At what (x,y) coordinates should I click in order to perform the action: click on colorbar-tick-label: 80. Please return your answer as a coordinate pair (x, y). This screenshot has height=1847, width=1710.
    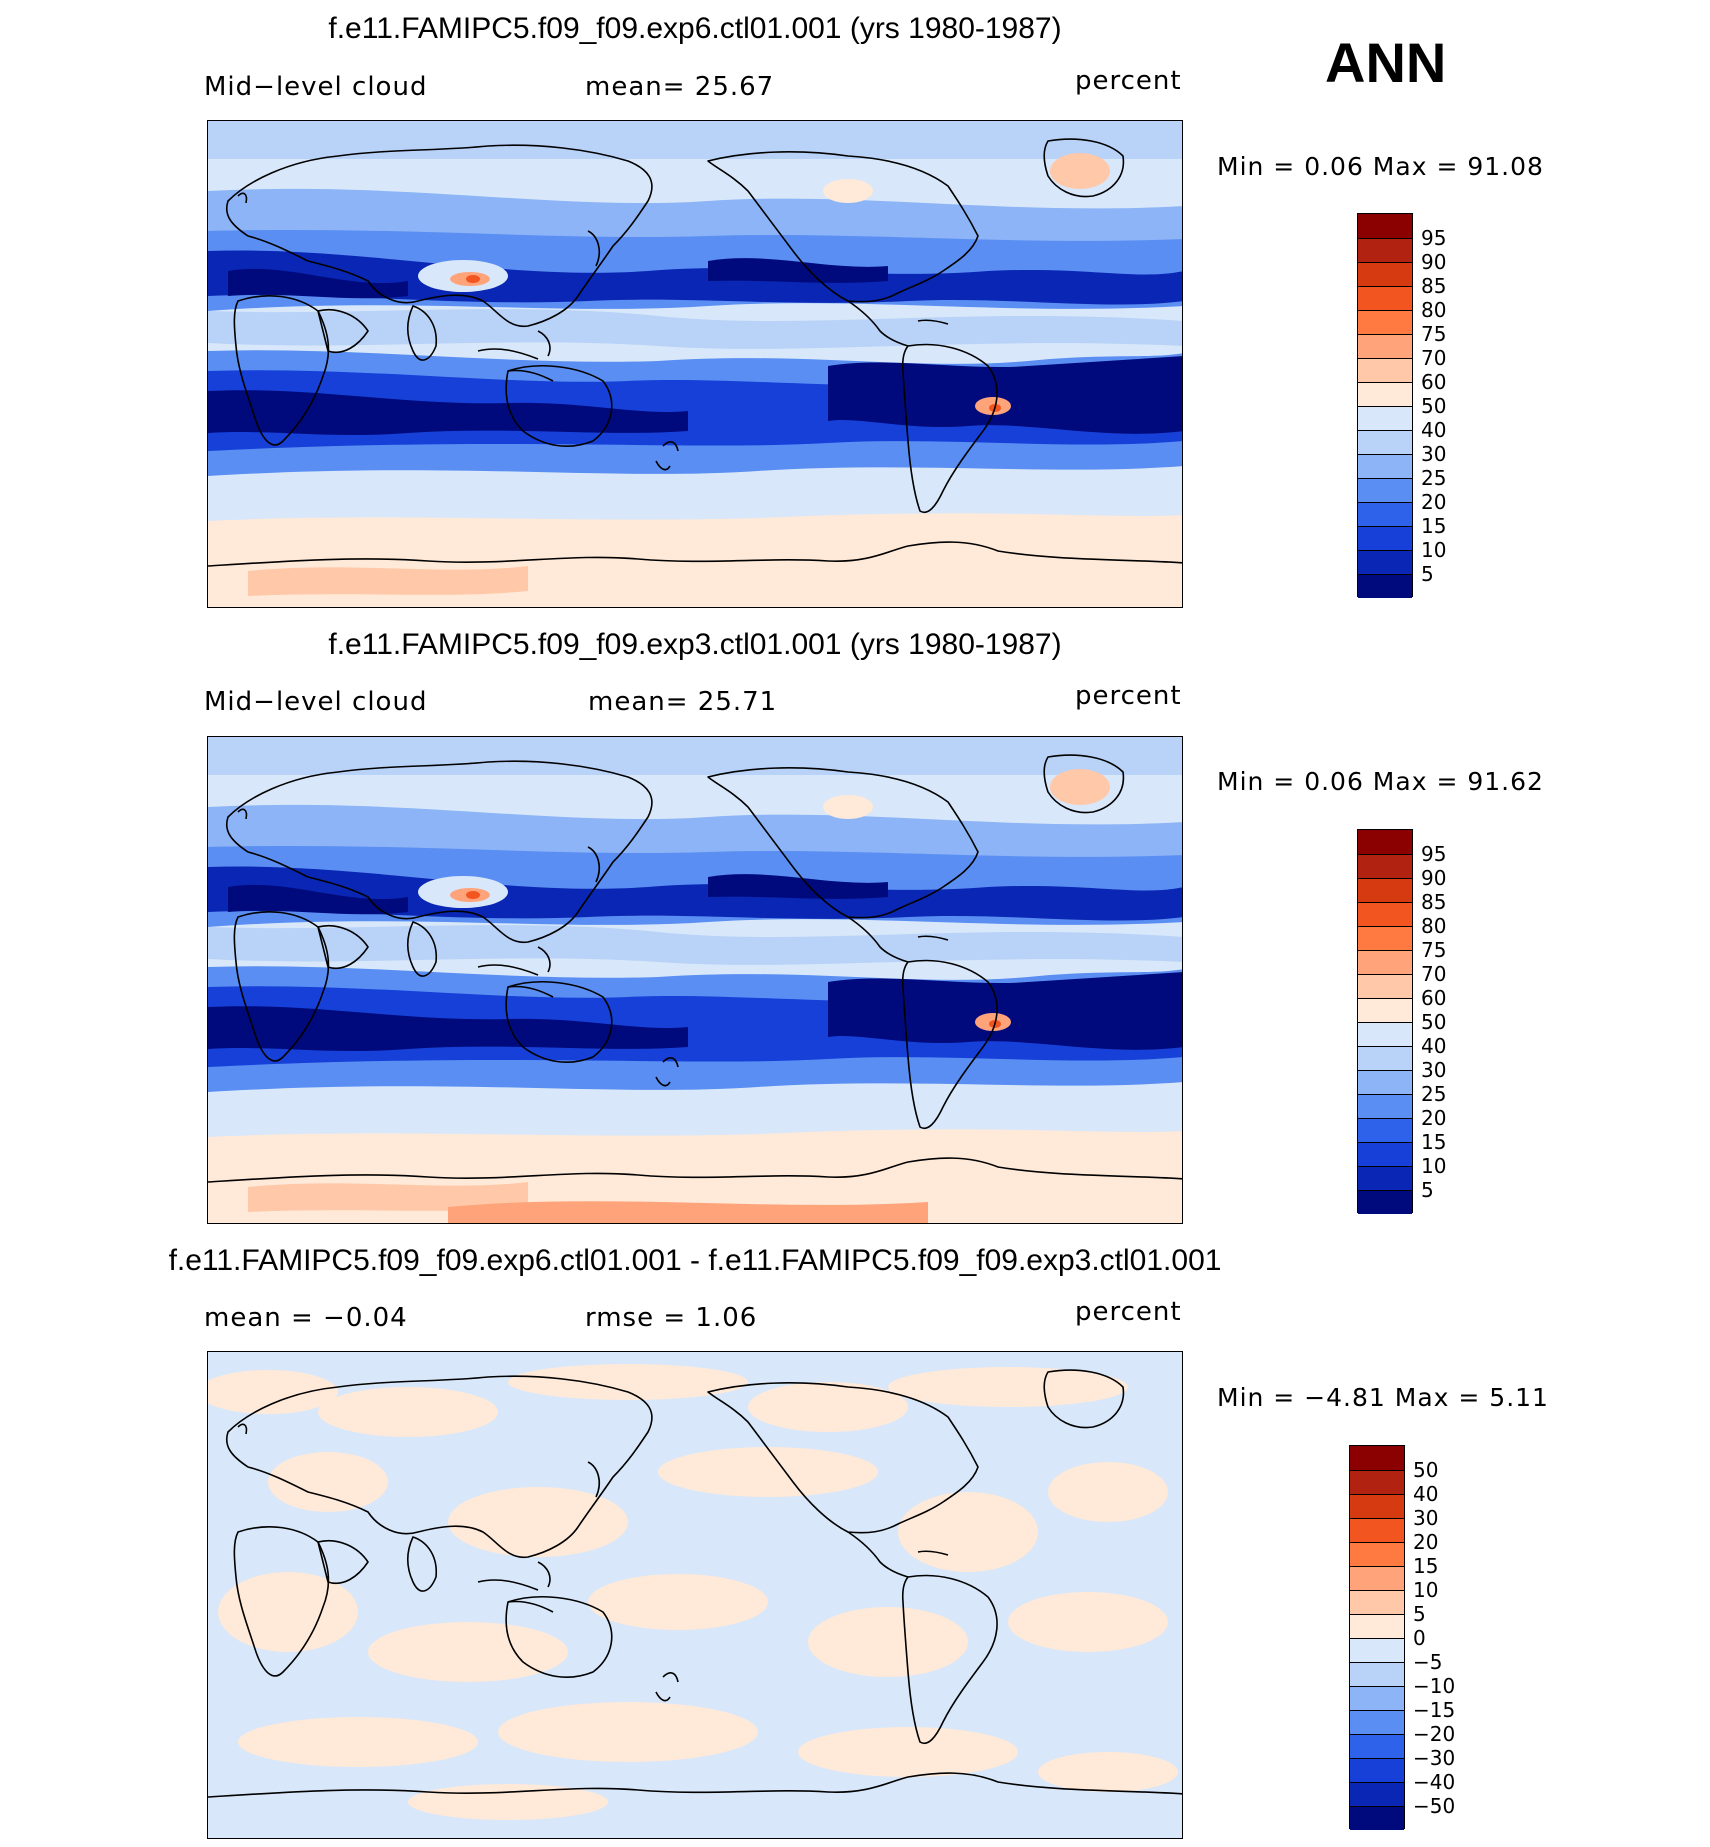
    Looking at the image, I should click on (1434, 310).